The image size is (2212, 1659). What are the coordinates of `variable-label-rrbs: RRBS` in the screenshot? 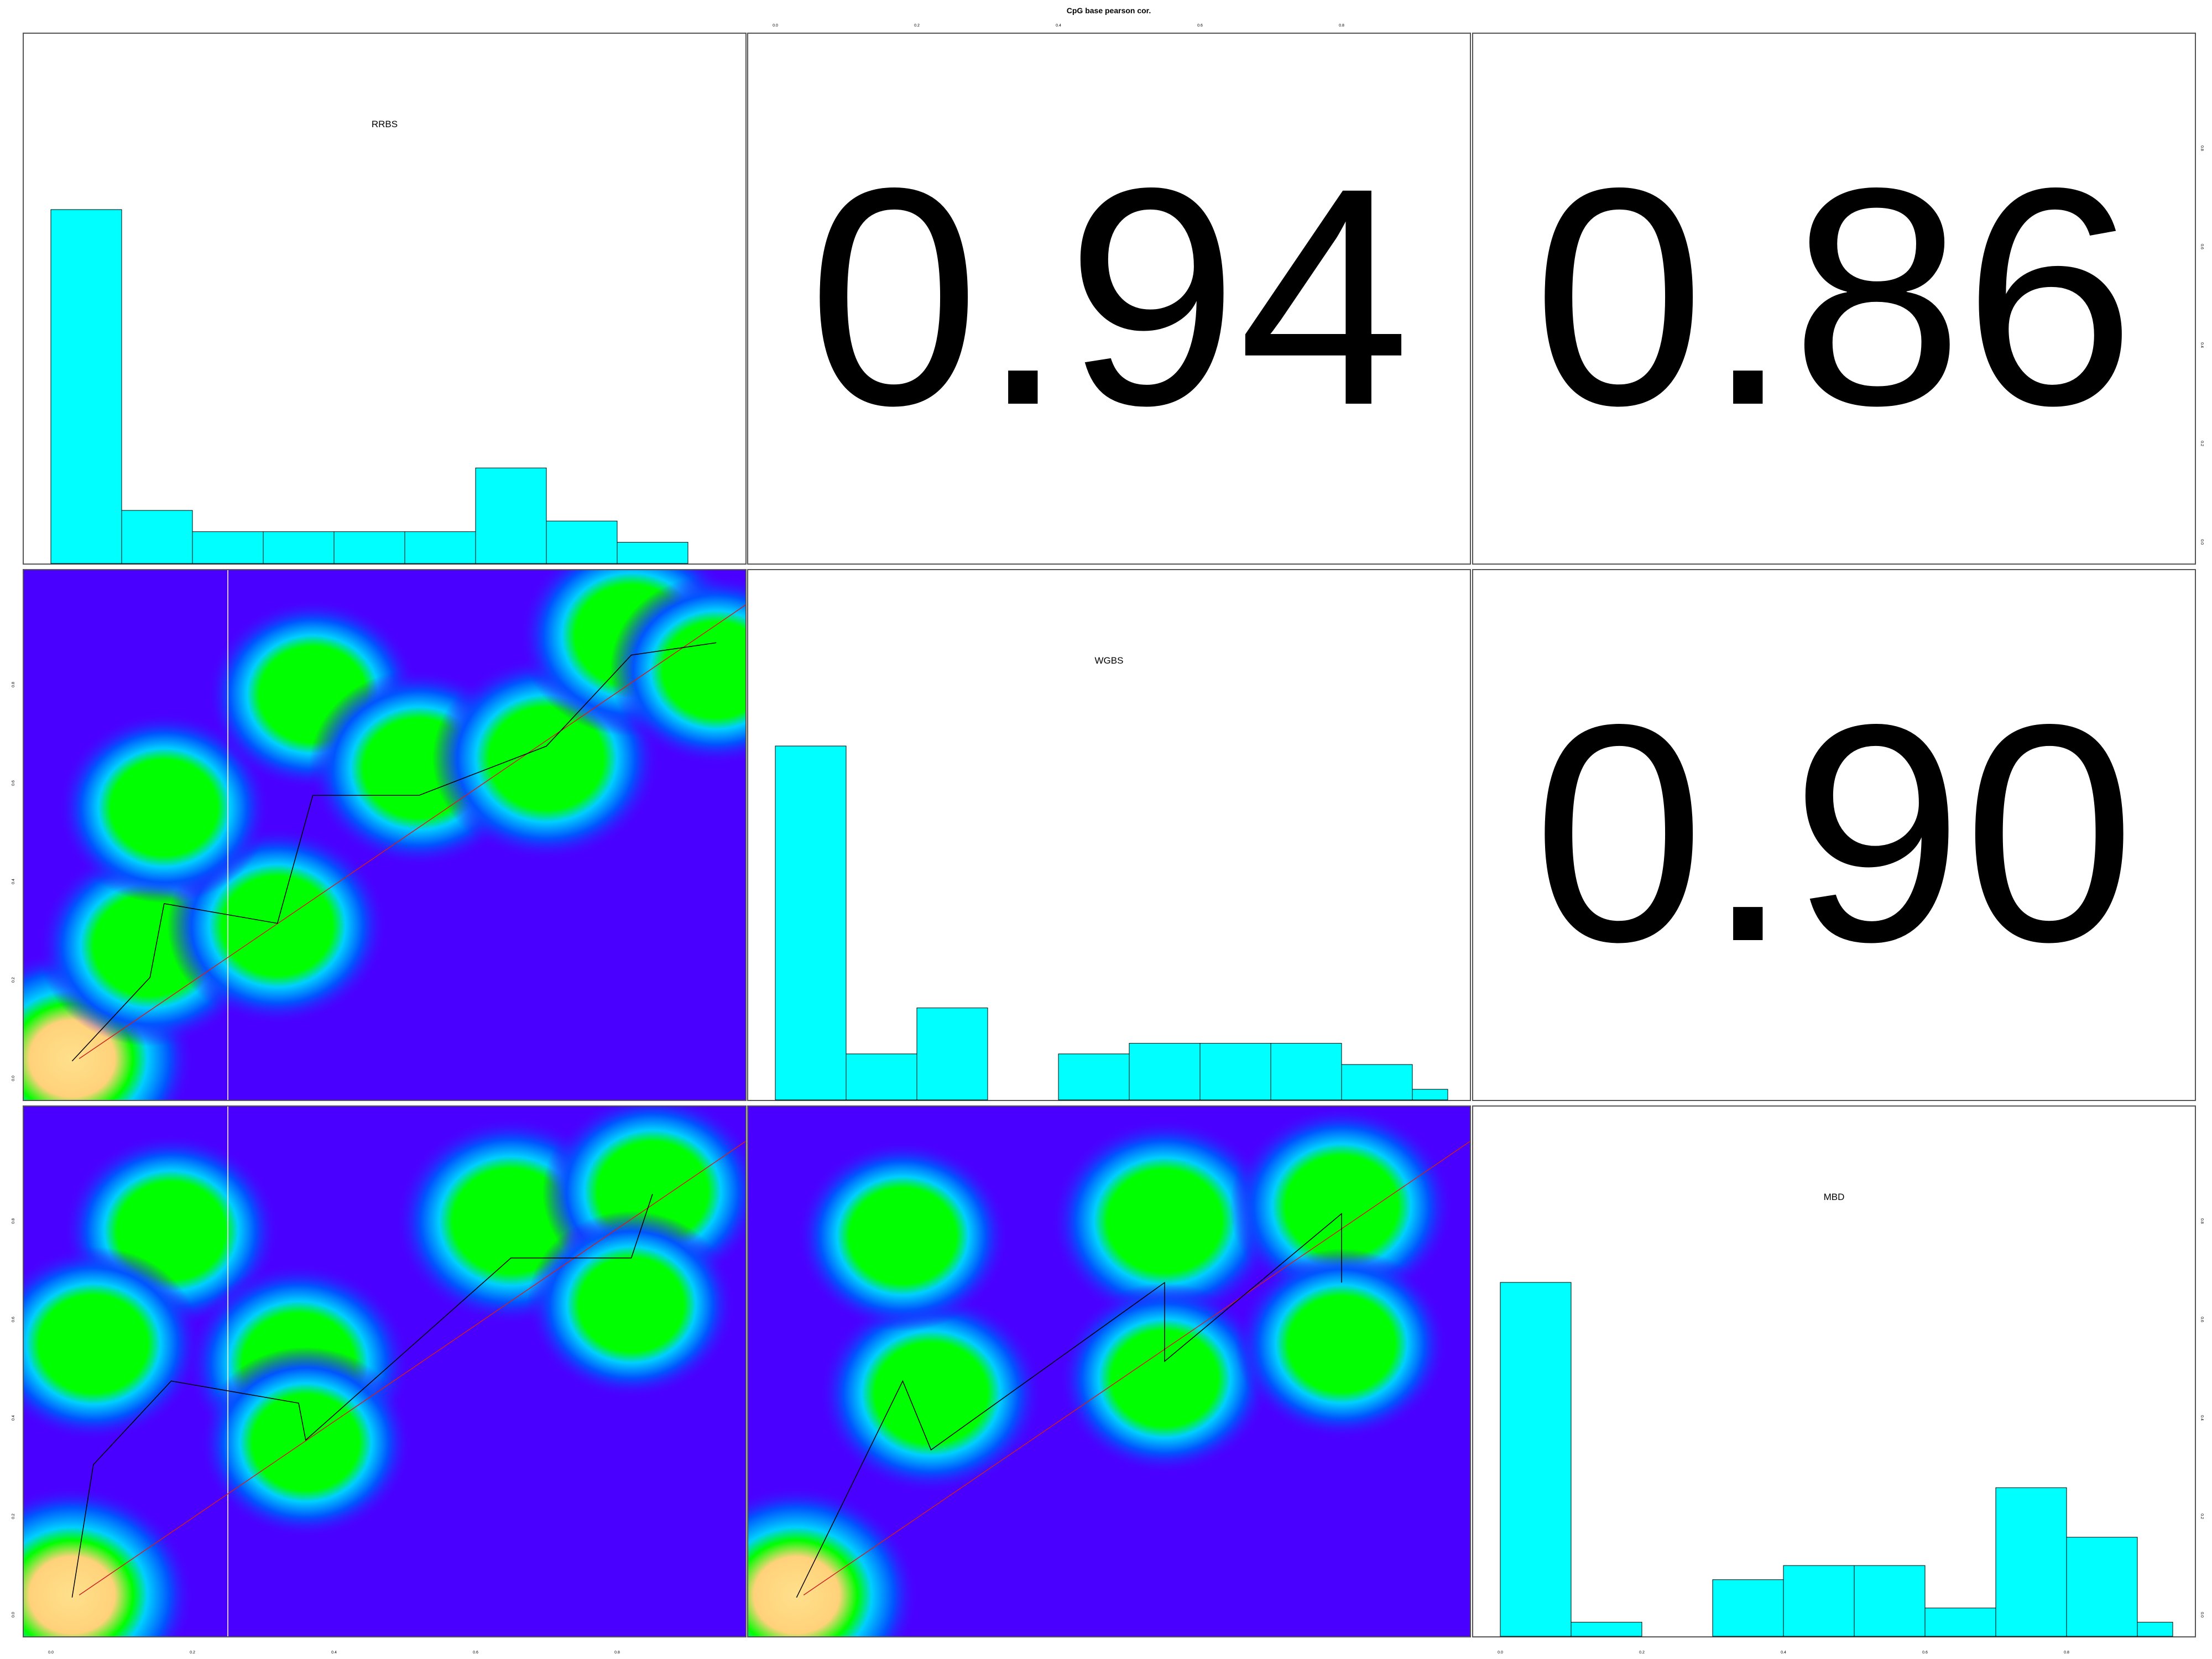 It's located at (385, 124).